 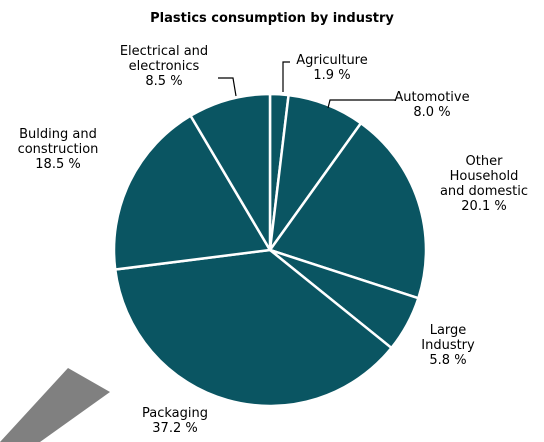 What do you see at coordinates (332, 60) in the screenshot?
I see `slice-label-line: Agriculture` at bounding box center [332, 60].